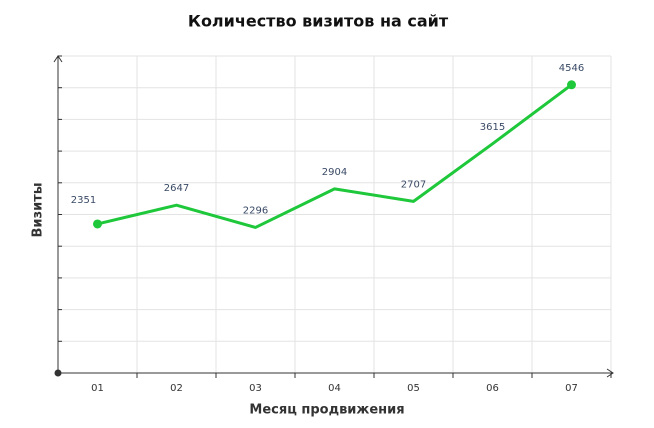 The image size is (654, 428). I want to click on y-axis-arrow, so click(58, 59).